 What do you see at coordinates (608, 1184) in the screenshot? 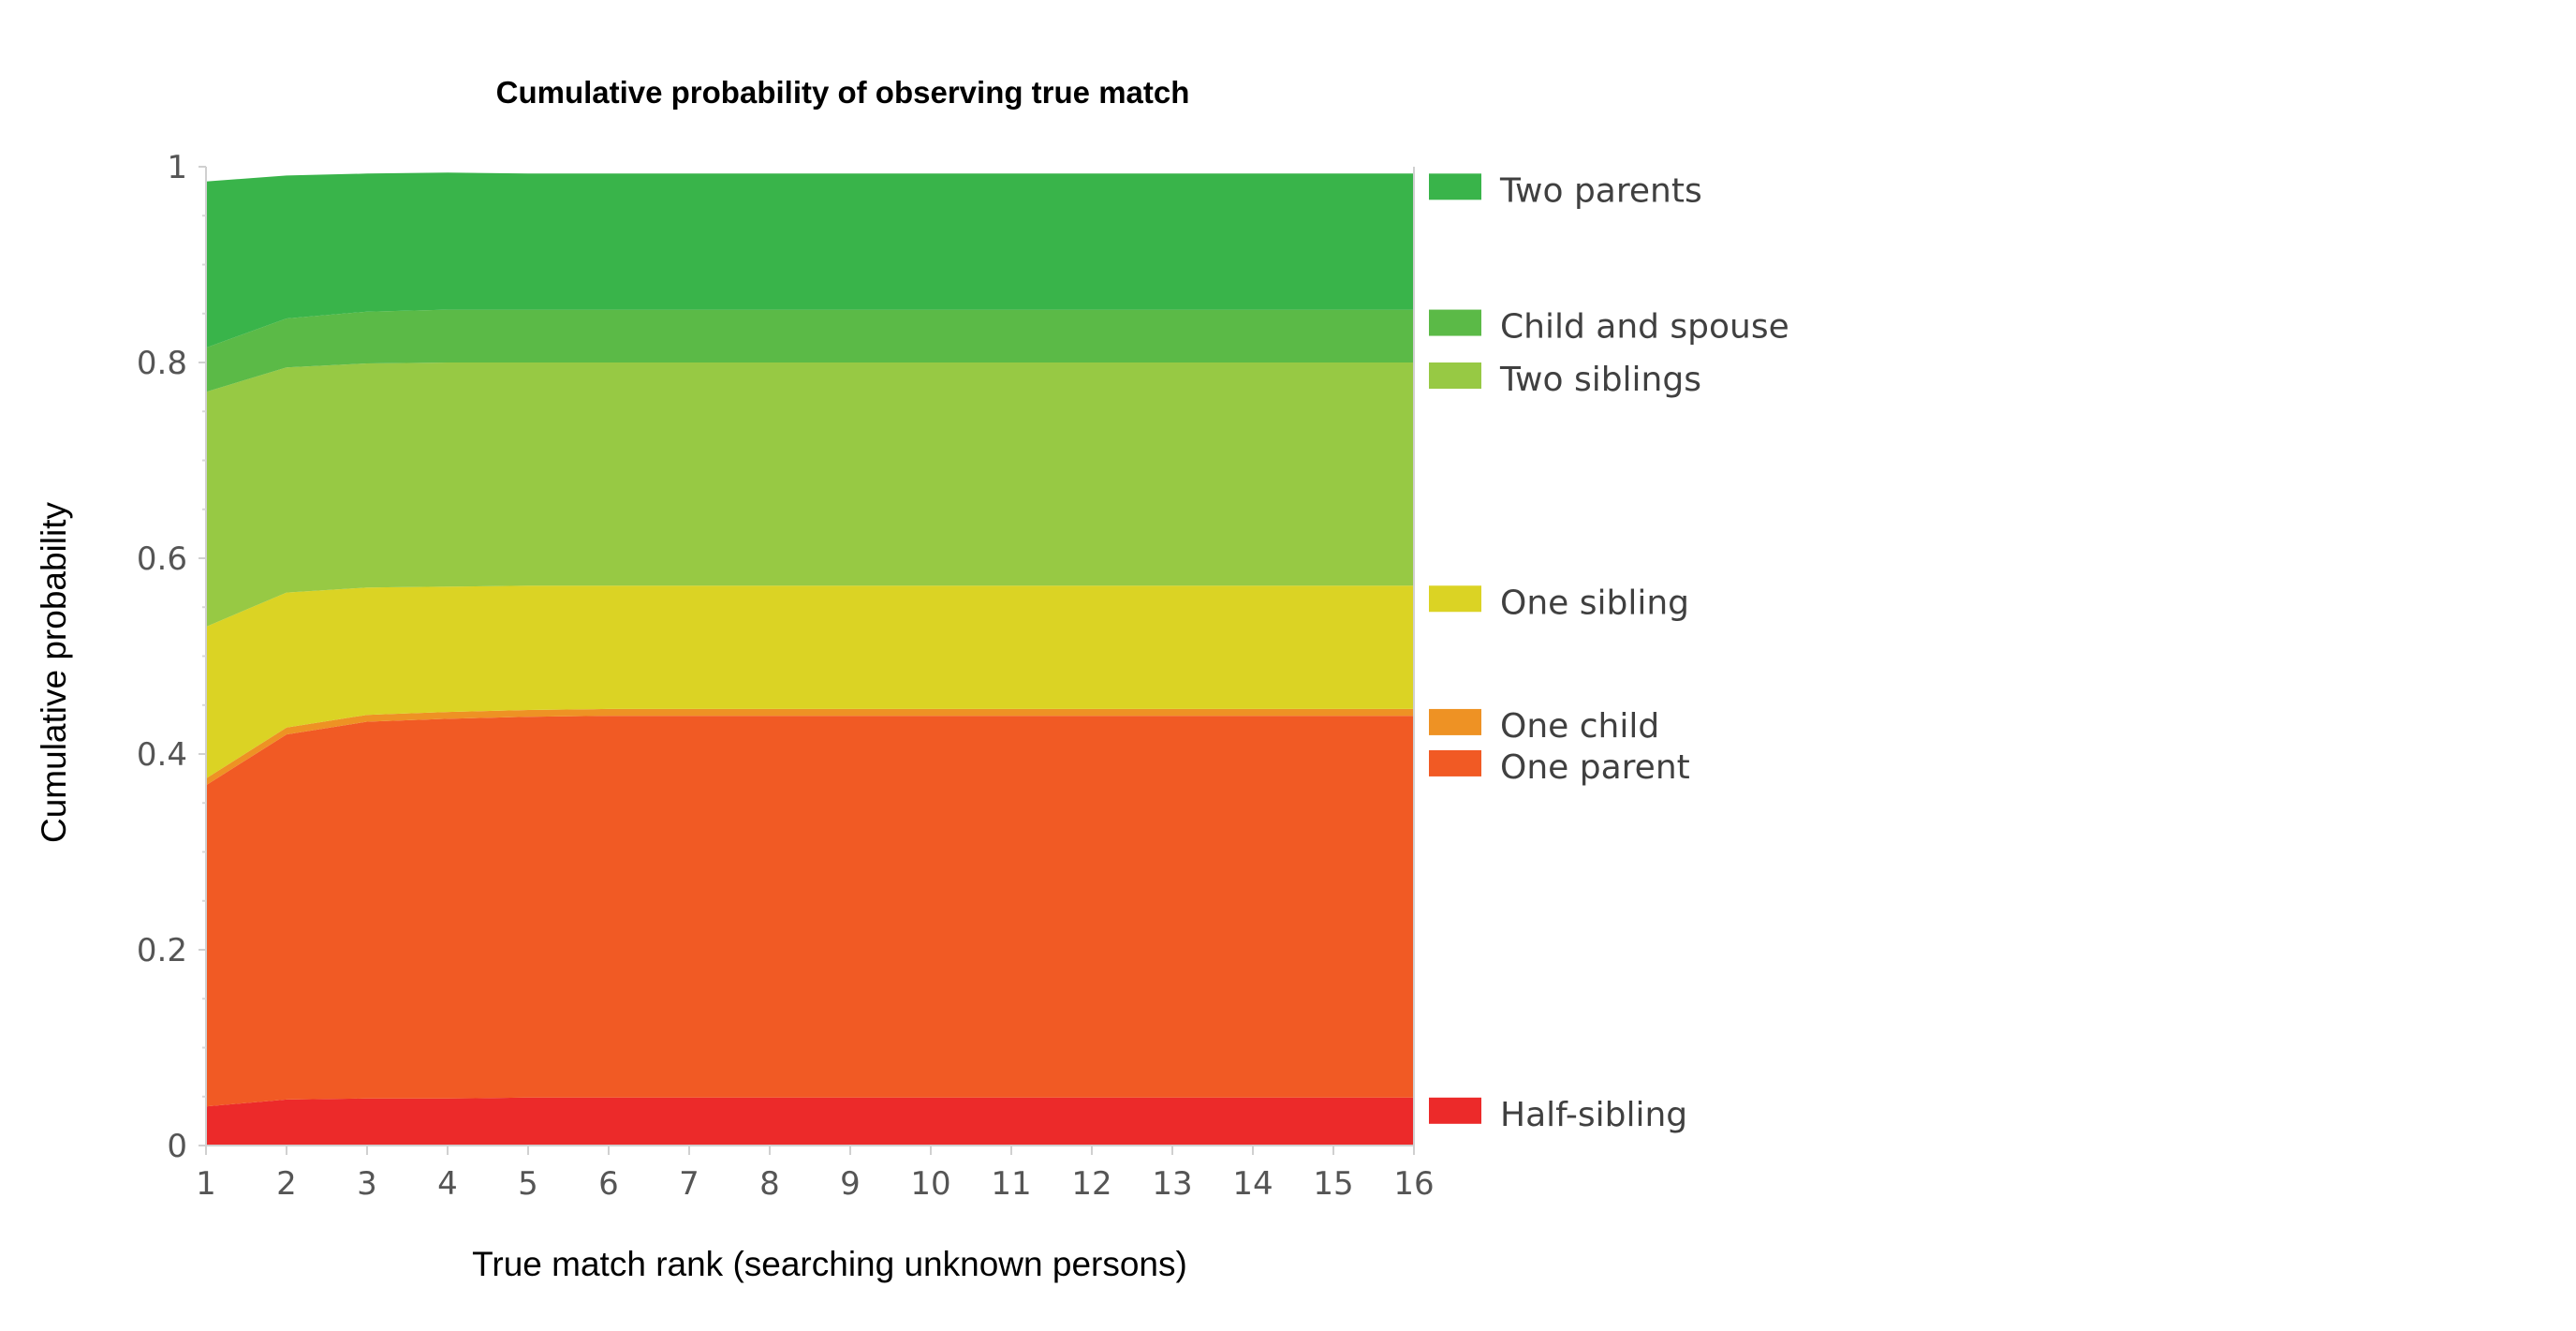
I see `x-tick-label: 6` at bounding box center [608, 1184].